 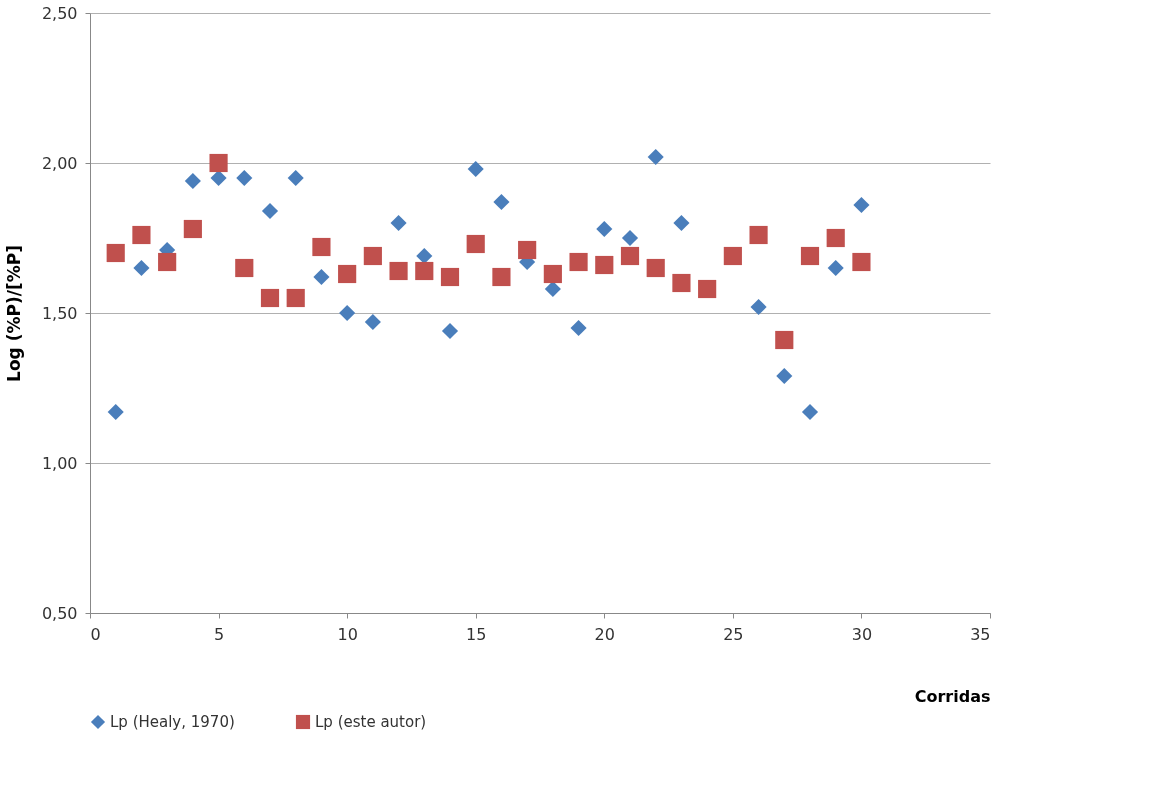 What do you see at coordinates (95, 634) in the screenshot?
I see `x-tick-label: 0` at bounding box center [95, 634].